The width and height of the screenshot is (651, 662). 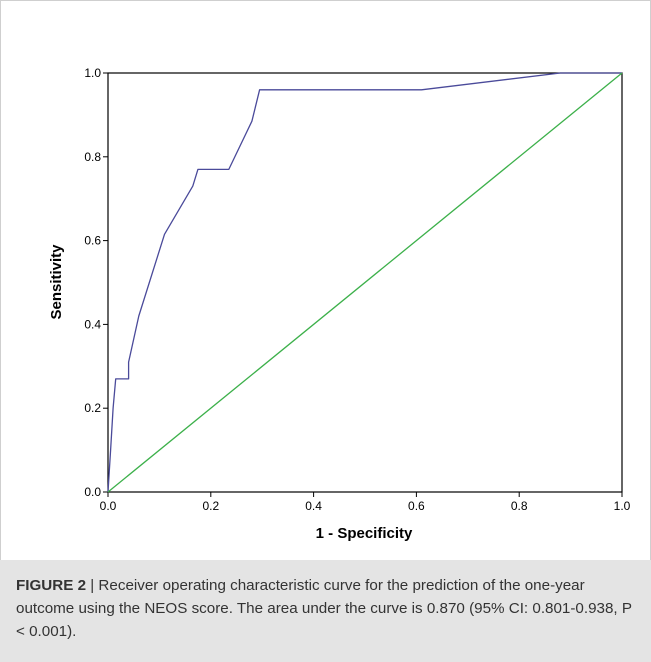 What do you see at coordinates (92, 492) in the screenshot?
I see `y-tick-label: 0.0` at bounding box center [92, 492].